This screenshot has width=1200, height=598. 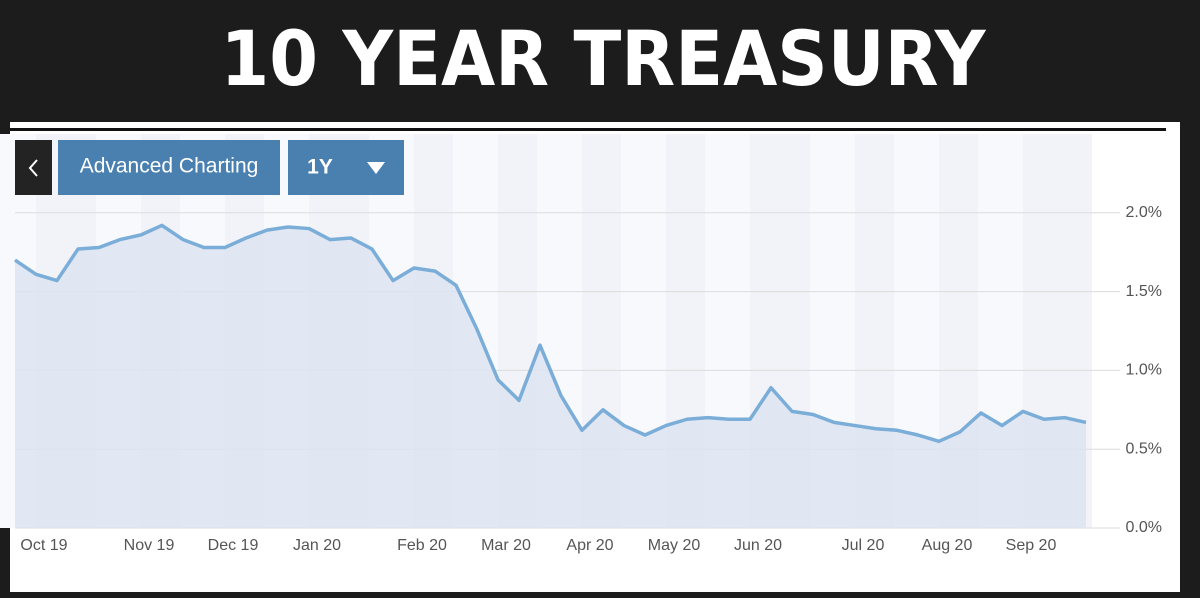 I want to click on x-tick-label: Oct 19, so click(x=43, y=545).